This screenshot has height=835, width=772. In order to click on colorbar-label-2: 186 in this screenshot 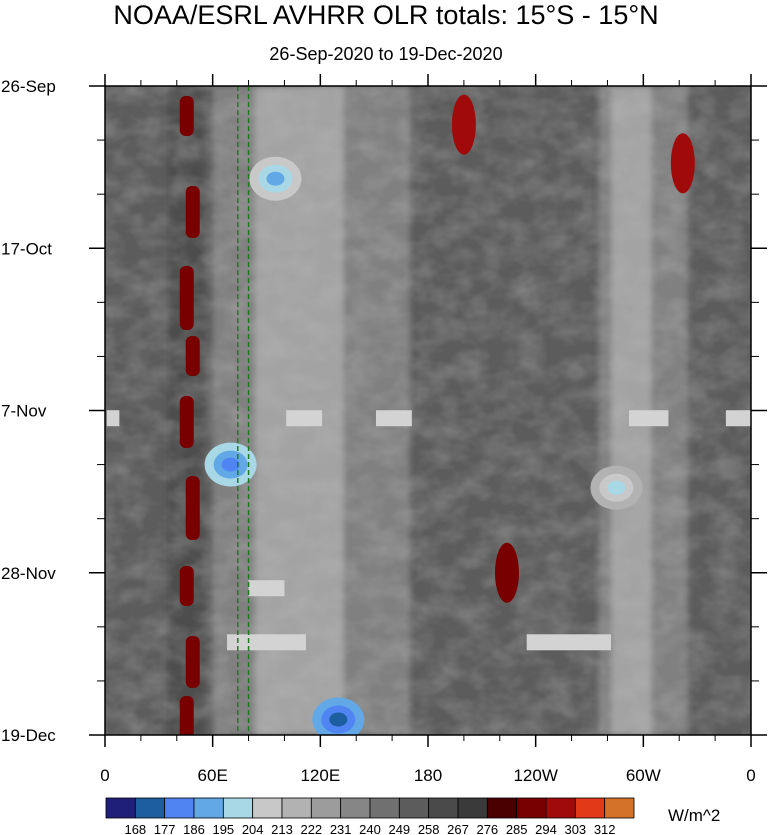, I will do `click(194, 828)`.